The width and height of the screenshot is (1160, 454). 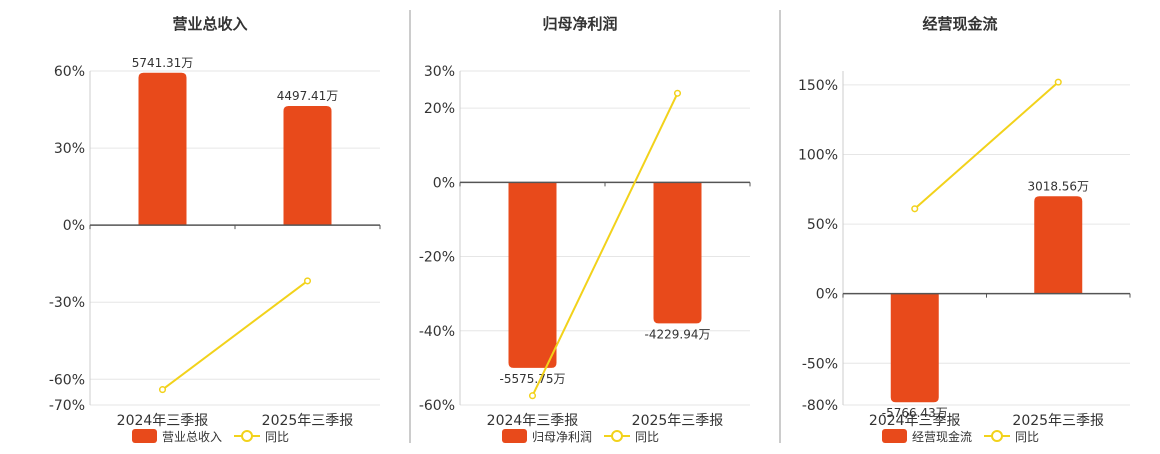 I want to click on legend: 经营现金流 同比, so click(x=960, y=436).